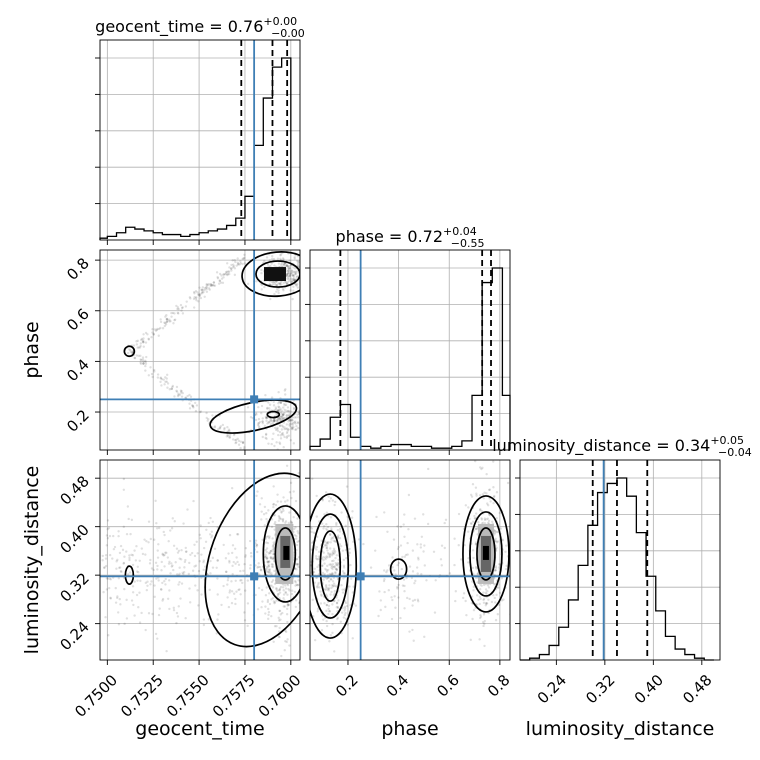 Image resolution: width=760 pixels, height=760 pixels. What do you see at coordinates (78, 421) in the screenshot?
I see `y-tick-label: 0.2` at bounding box center [78, 421].